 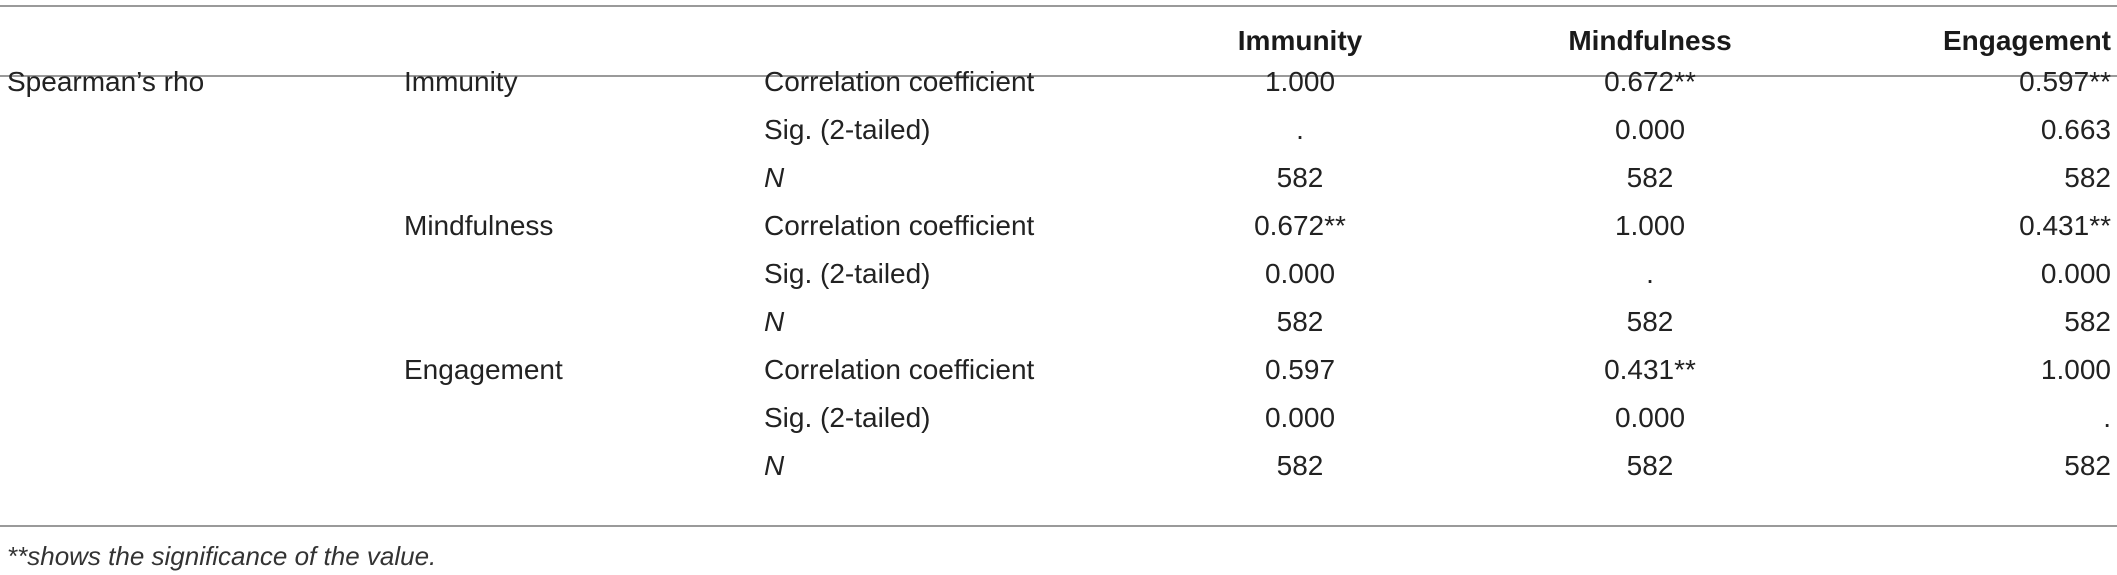 I want to click on table-cell: 0.663, so click(x=2075, y=129).